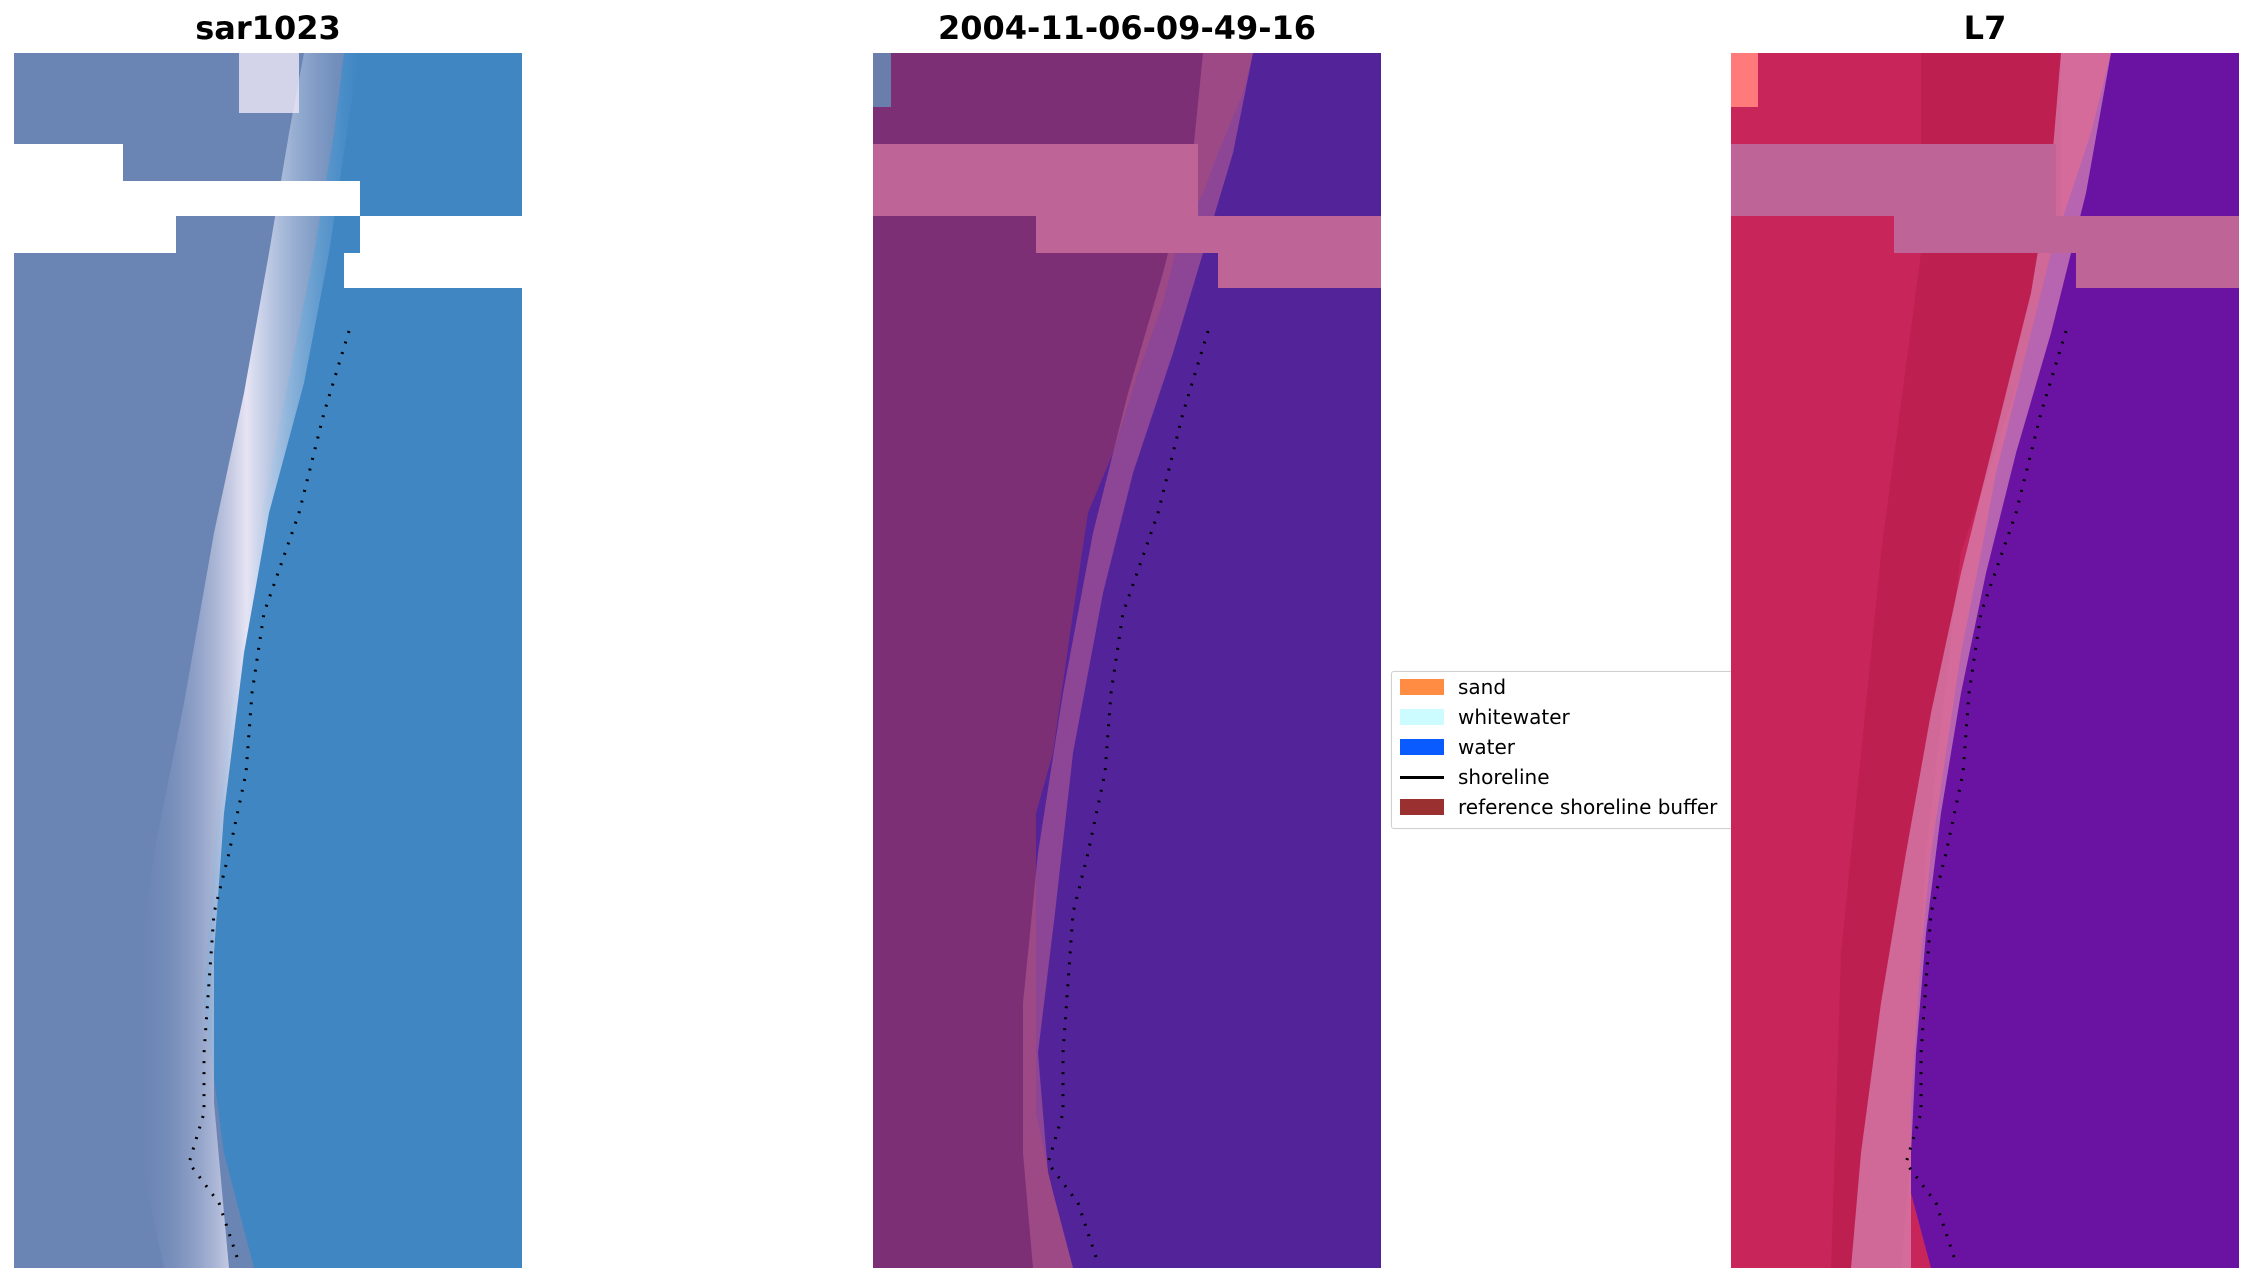  Describe the element at coordinates (1422, 777) in the screenshot. I see `legend-line-shoreline` at that location.